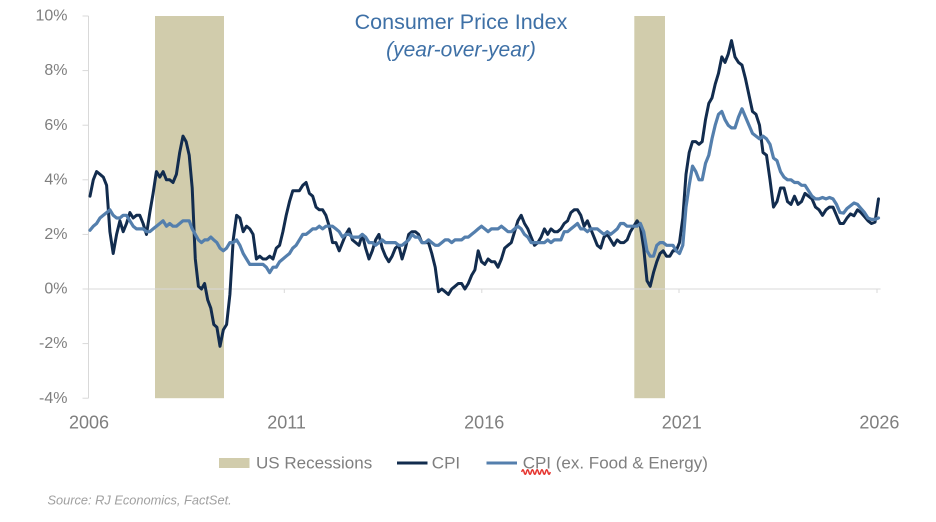  Describe the element at coordinates (879, 423) in the screenshot. I see `svg-text: 2026` at that location.